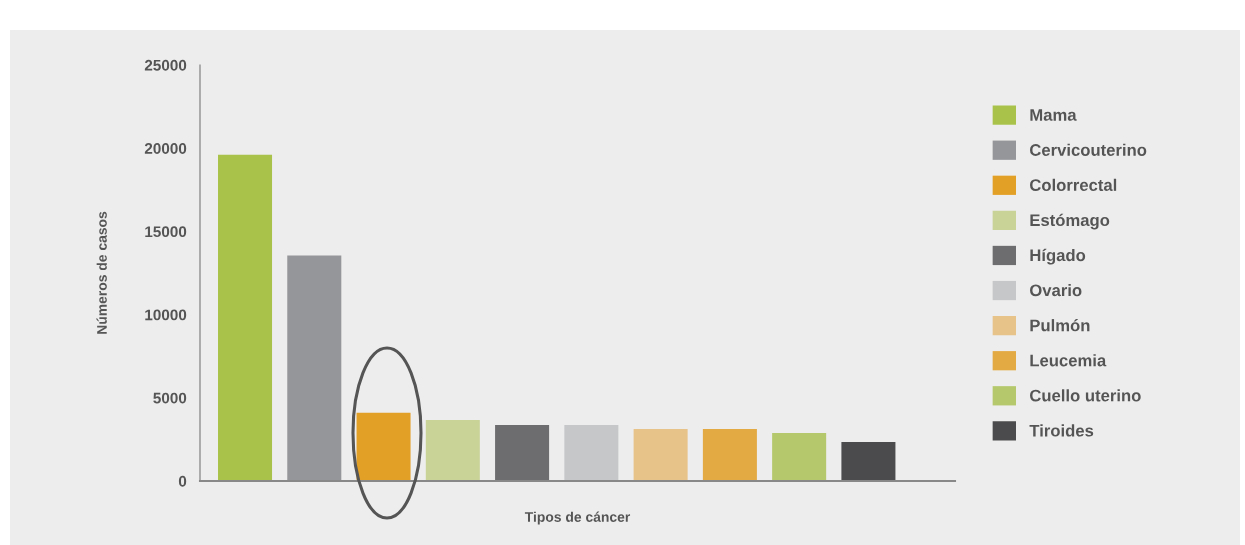 The width and height of the screenshot is (1245, 545). Describe the element at coordinates (165, 65) in the screenshot. I see `y-tick-label: 25000` at that location.